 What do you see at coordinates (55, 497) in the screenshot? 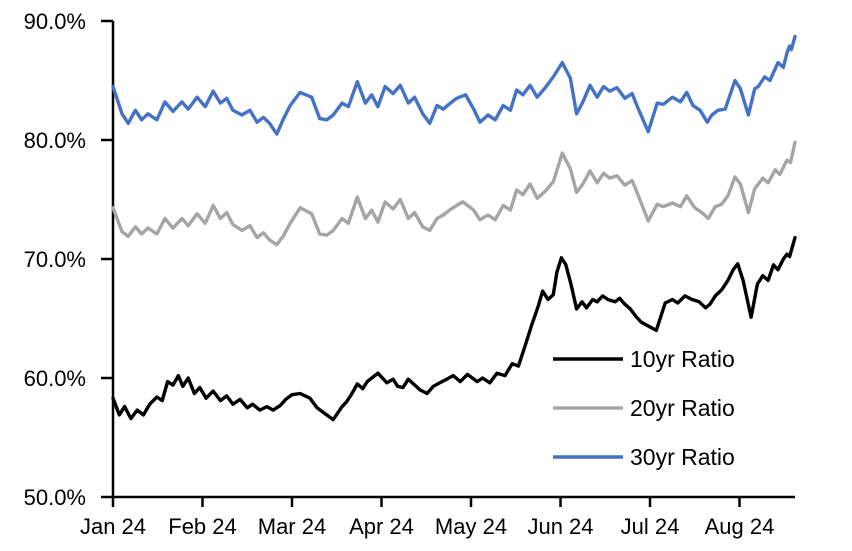
I see `y-axis-tick-label: 50.0%` at bounding box center [55, 497].